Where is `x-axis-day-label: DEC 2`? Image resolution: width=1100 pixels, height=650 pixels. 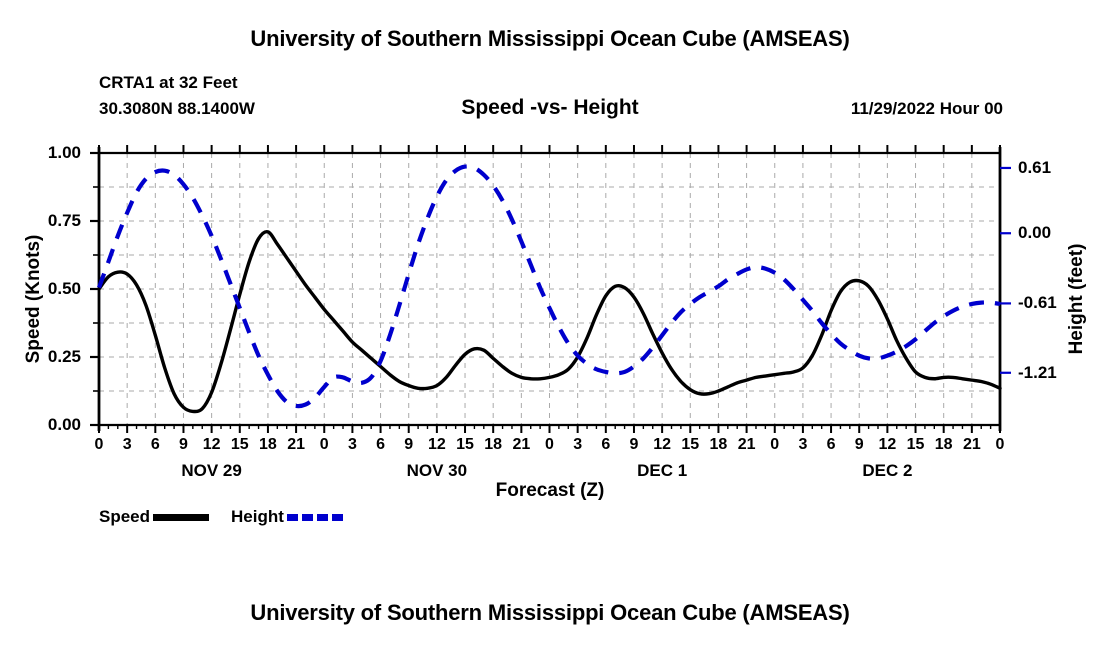
x-axis-day-label: DEC 2 is located at coordinates (887, 470).